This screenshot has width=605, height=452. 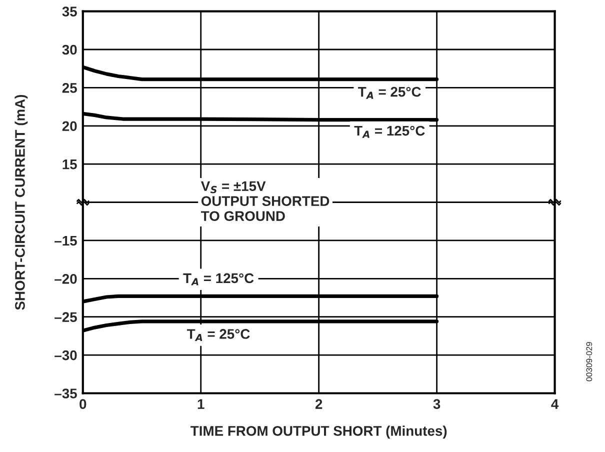 What do you see at coordinates (265, 201) in the screenshot?
I see `annotation: V$_{S}$ = ±15V OUTPUT SHORTED TO GROUND` at bounding box center [265, 201].